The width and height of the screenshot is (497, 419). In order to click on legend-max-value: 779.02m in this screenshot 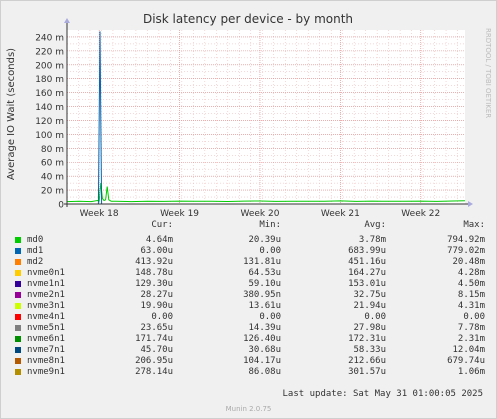, I will do `click(466, 251)`.